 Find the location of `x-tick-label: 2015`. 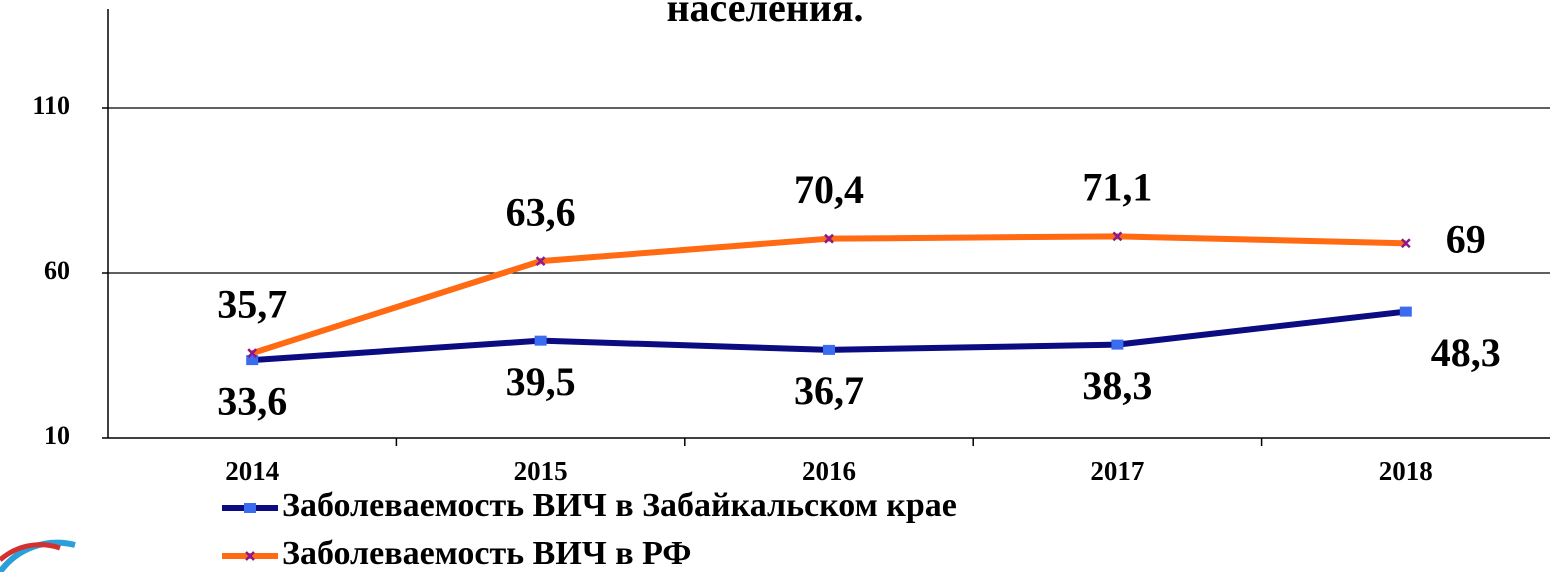

x-tick-label: 2015 is located at coordinates (541, 471).